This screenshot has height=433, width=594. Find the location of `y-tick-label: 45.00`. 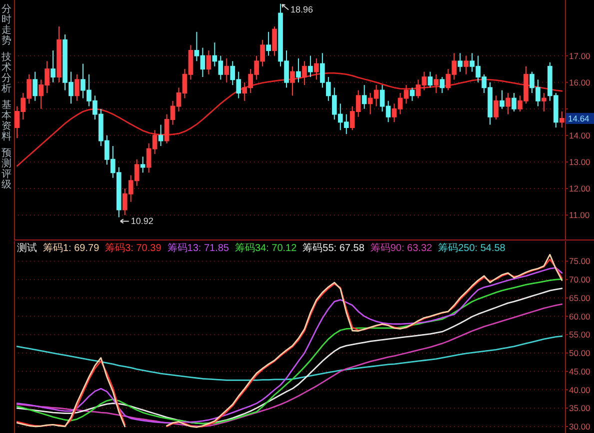

y-tick-label: 45.00 is located at coordinates (580, 371).